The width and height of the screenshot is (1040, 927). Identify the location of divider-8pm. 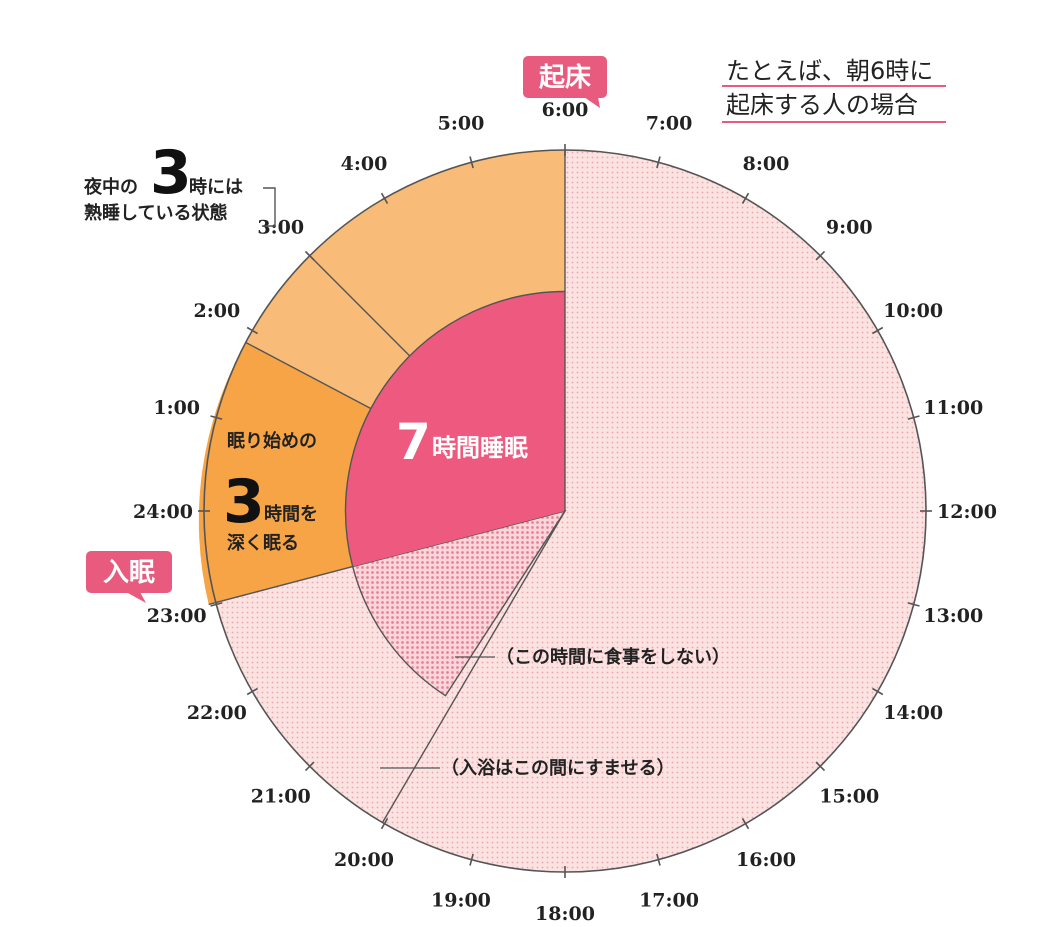
(473, 666).